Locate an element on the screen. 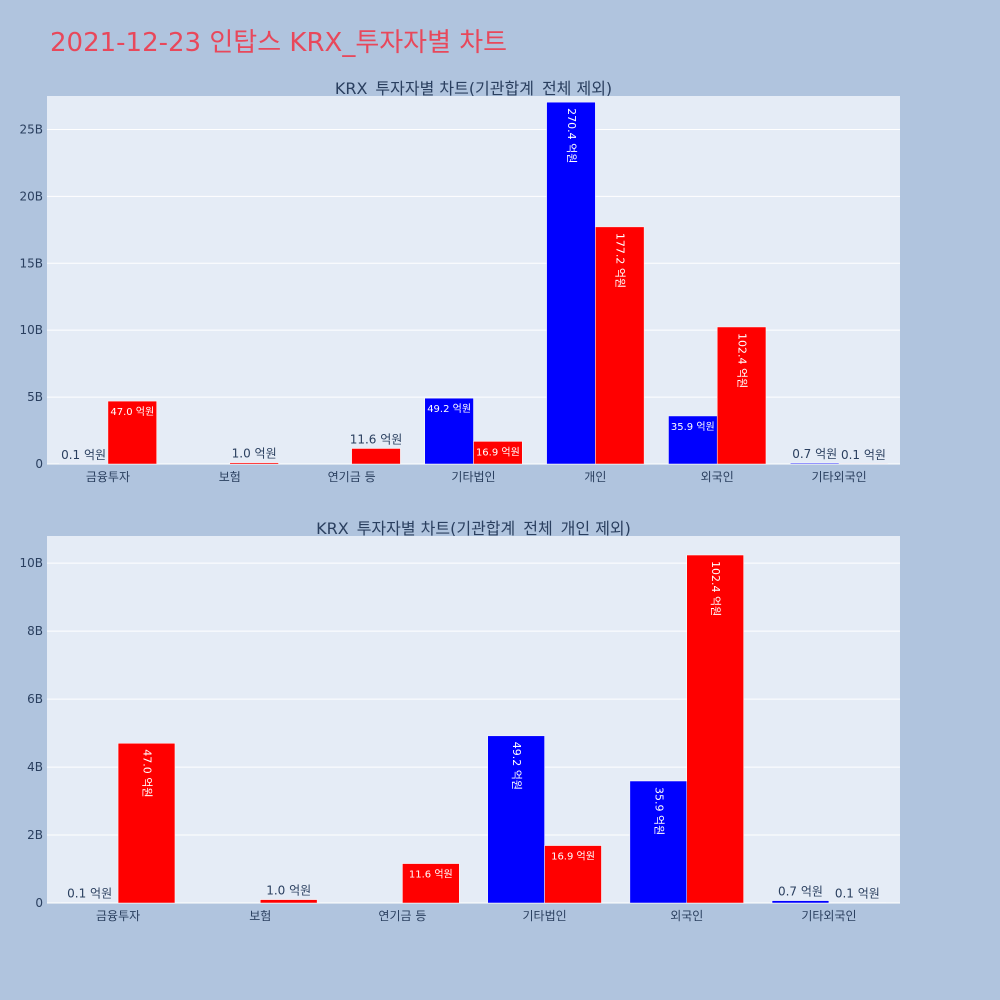  y-tick-label: 6B is located at coordinates (35, 699).